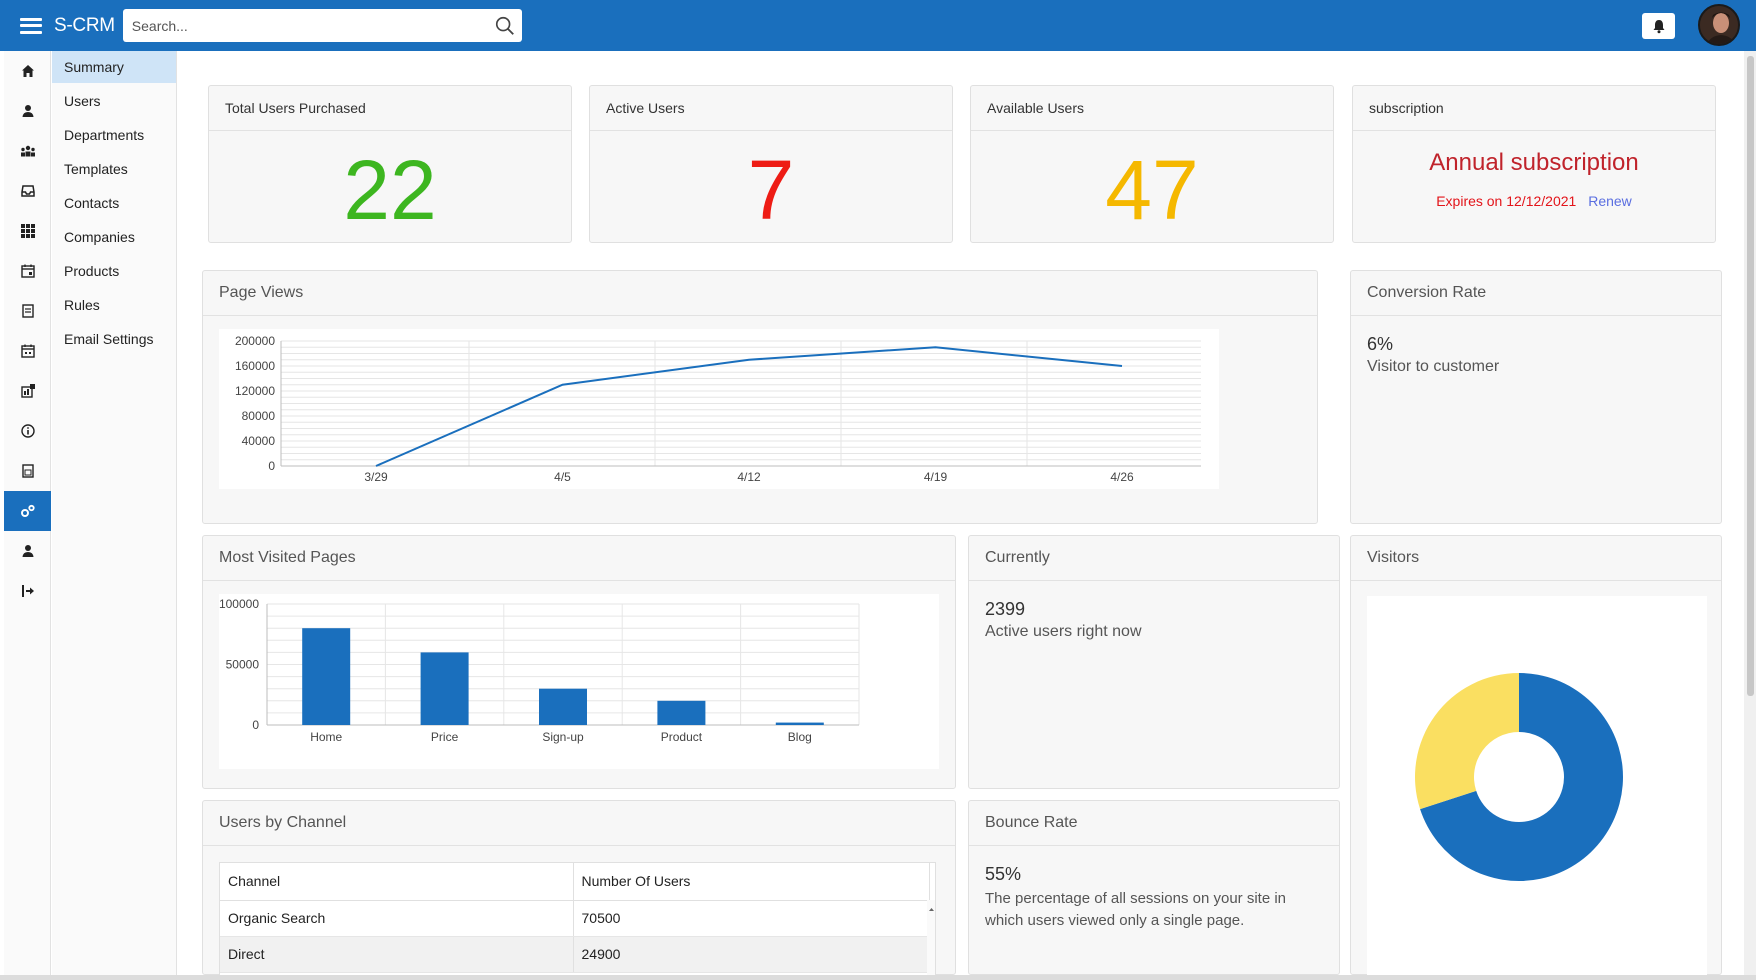 This screenshot has height=980, width=1756. What do you see at coordinates (1536, 397) in the screenshot?
I see `conversion-rate-panel: Conversion Rate 6% Visitor to customer` at bounding box center [1536, 397].